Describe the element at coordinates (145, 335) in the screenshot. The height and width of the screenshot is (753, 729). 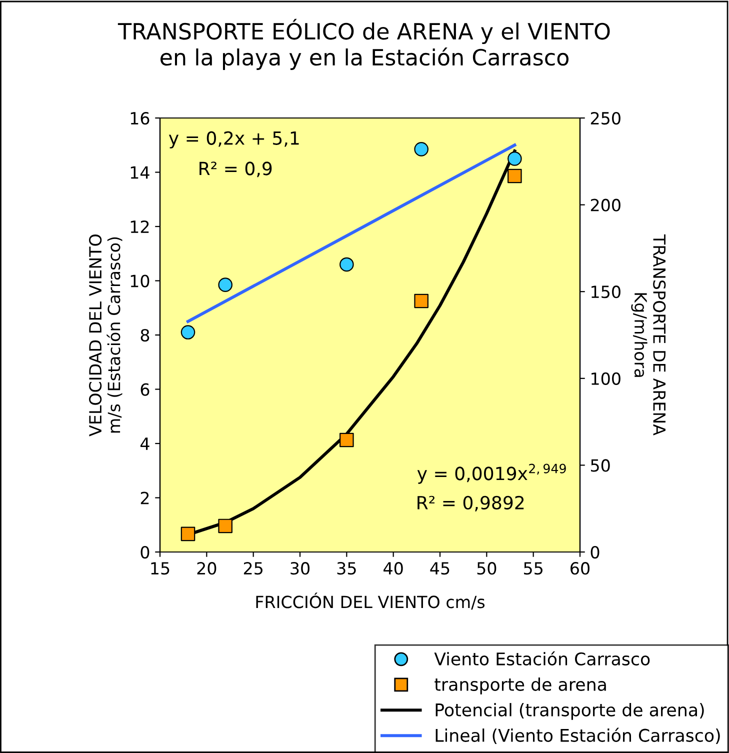
I see `y-tick-label: 8` at that location.